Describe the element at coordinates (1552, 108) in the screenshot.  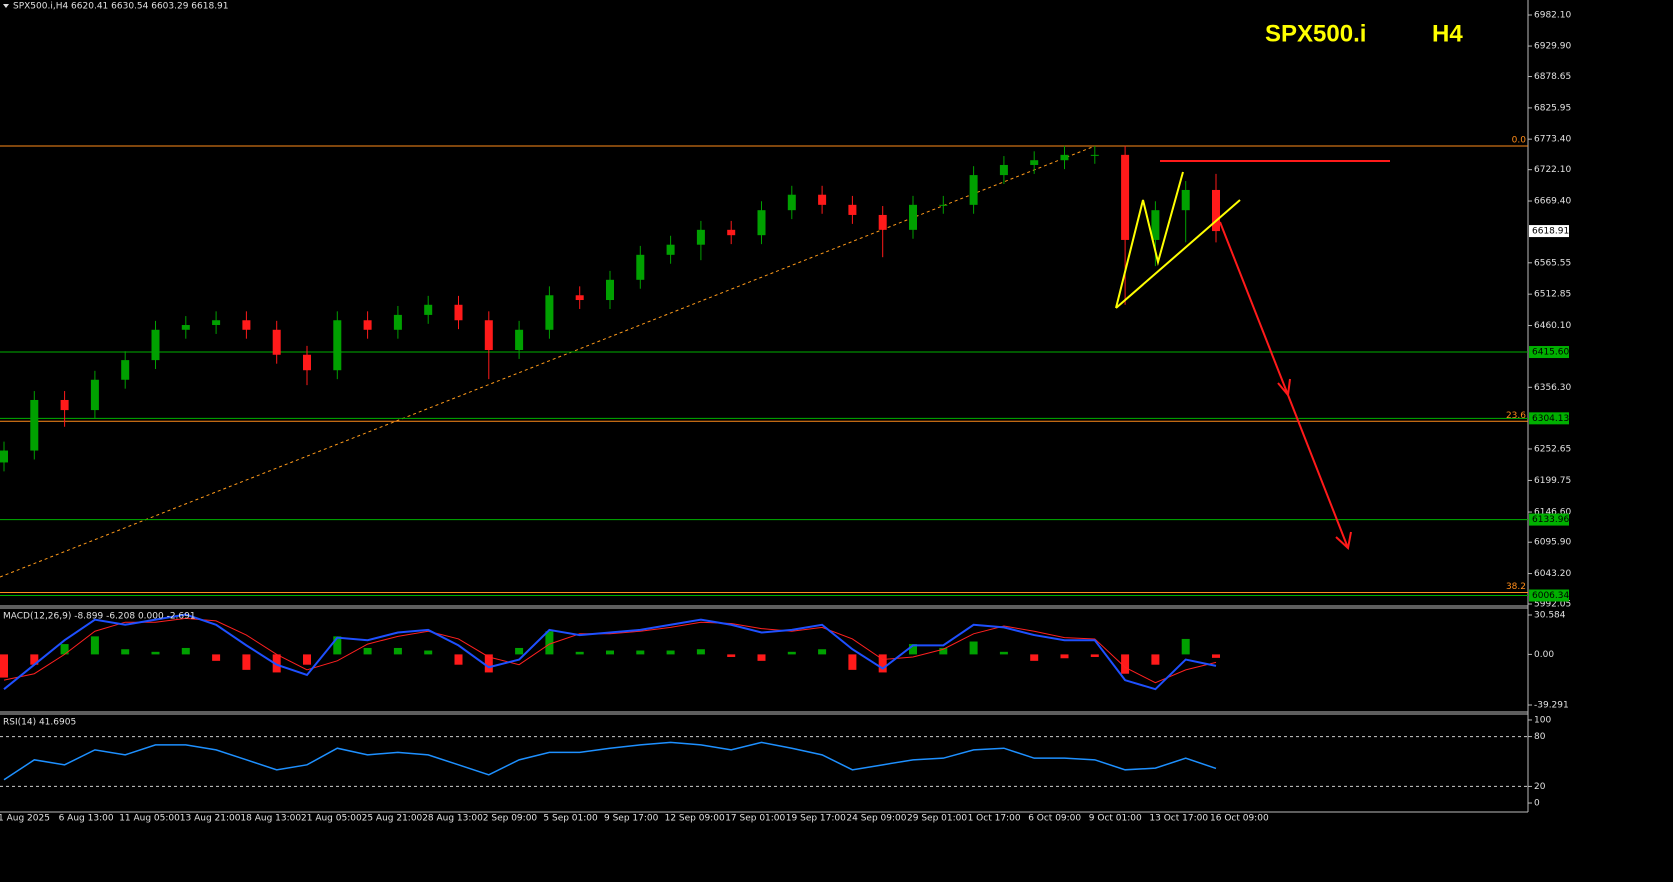
I see `y-tick-label: 6825.95` at that location.